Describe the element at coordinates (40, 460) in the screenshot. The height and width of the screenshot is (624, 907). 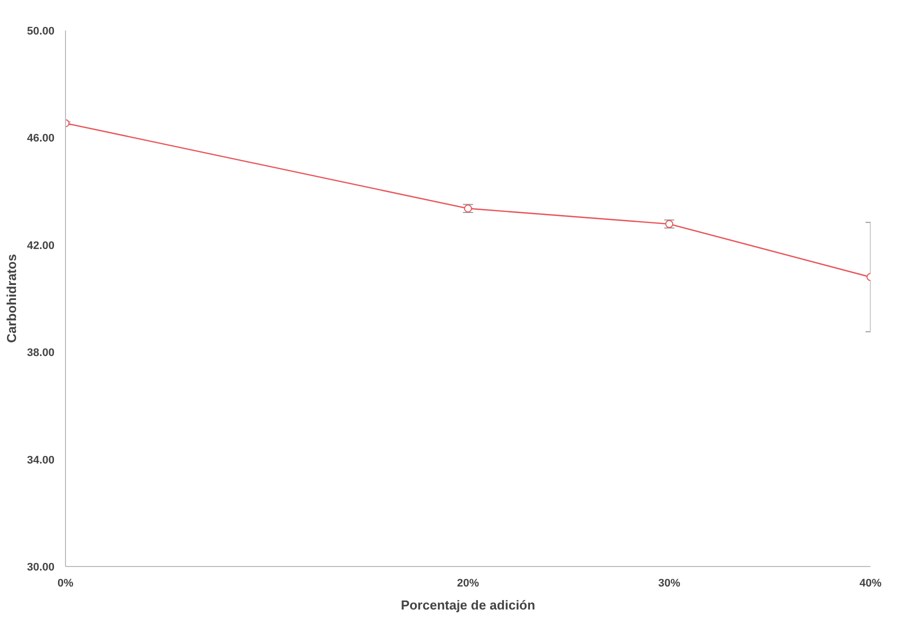
I see `y-tick-label: 34.00` at that location.